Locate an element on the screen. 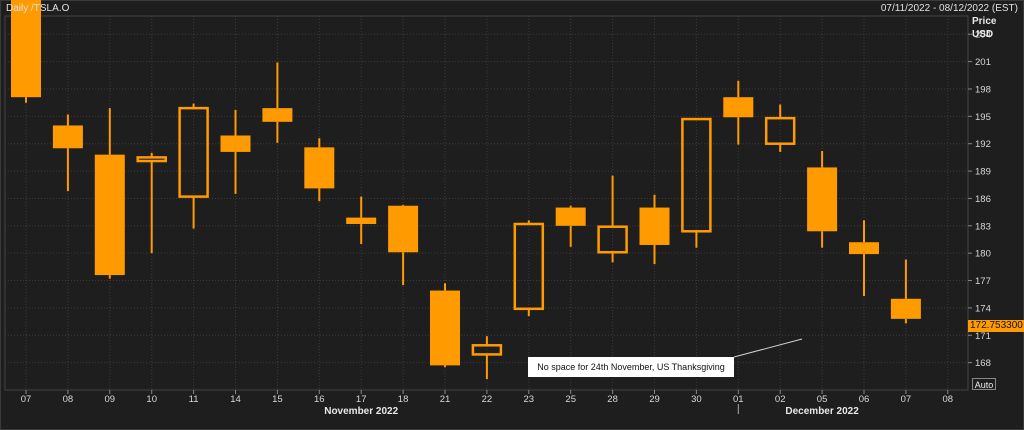  x-tick-label: 11 is located at coordinates (194, 399).